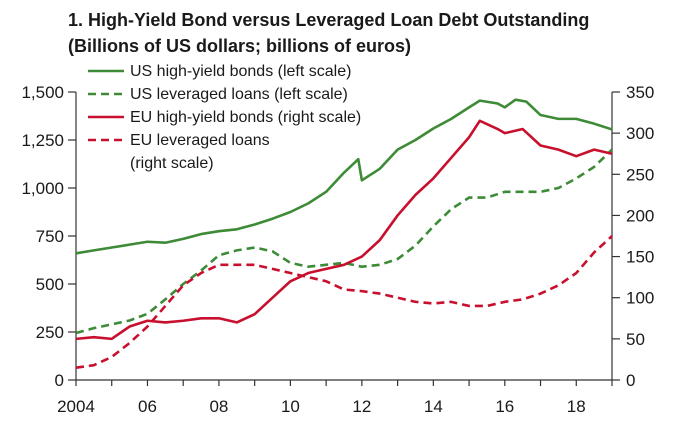 The width and height of the screenshot is (684, 430). What do you see at coordinates (633, 236) in the screenshot?
I see `right-axis-ticks: 0 50 100 150 200 250 300 350` at bounding box center [633, 236].